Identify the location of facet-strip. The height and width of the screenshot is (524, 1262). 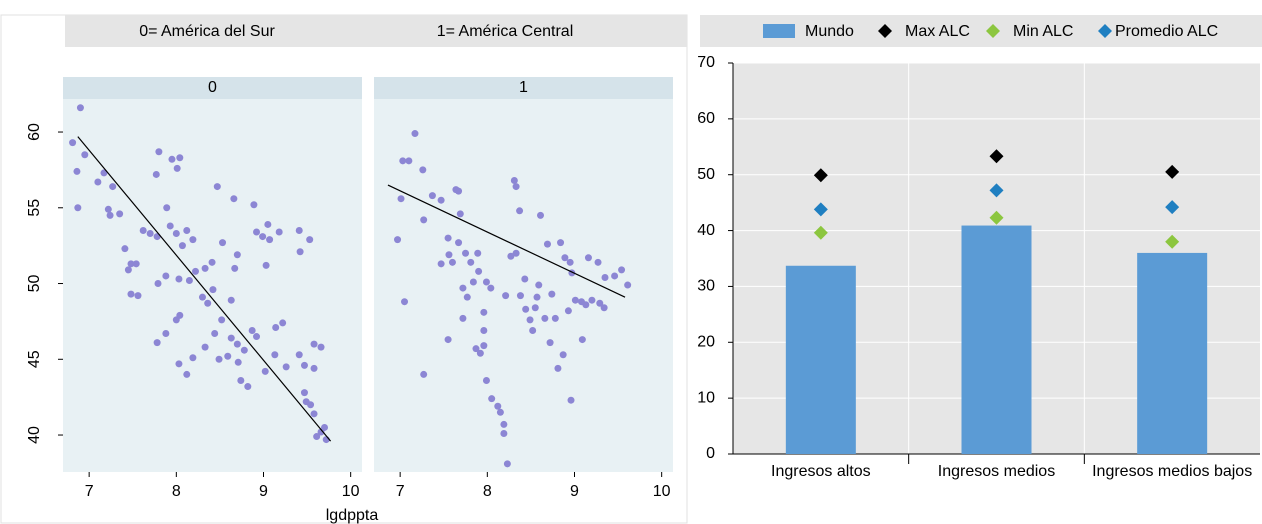
(523, 88).